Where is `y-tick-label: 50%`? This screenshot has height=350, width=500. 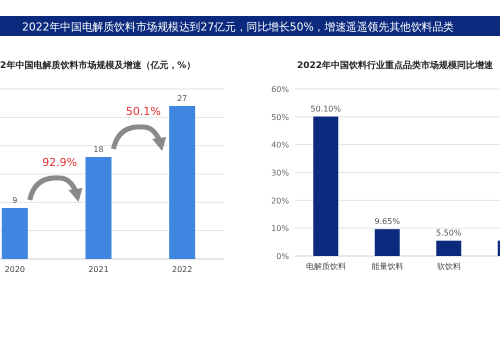 y-tick-label: 50% is located at coordinates (280, 117).